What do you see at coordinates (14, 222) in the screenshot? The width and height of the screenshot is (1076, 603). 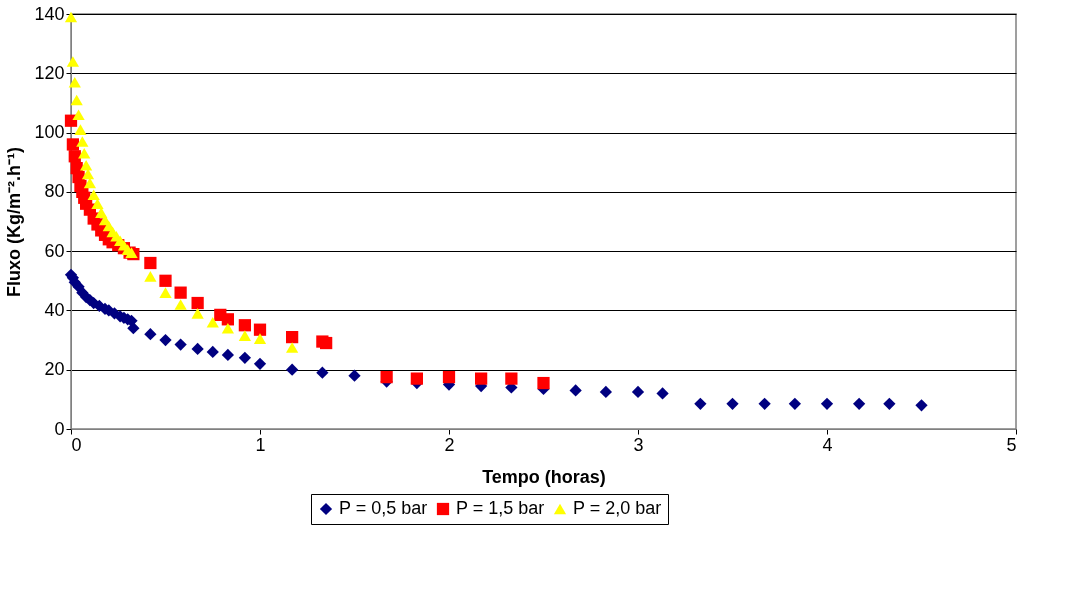 I see `y-axis-title: Fluxo (Kg/m⁻².h⁻¹)` at bounding box center [14, 222].